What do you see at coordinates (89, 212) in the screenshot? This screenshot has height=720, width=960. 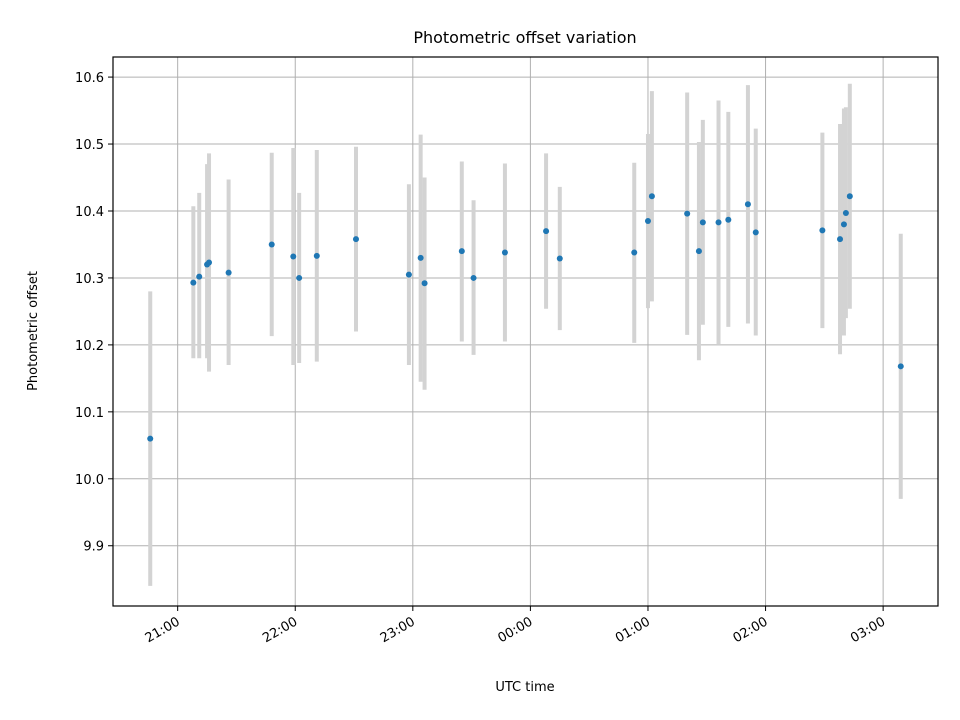 I see `y-tick-label: 10.4` at bounding box center [89, 212].